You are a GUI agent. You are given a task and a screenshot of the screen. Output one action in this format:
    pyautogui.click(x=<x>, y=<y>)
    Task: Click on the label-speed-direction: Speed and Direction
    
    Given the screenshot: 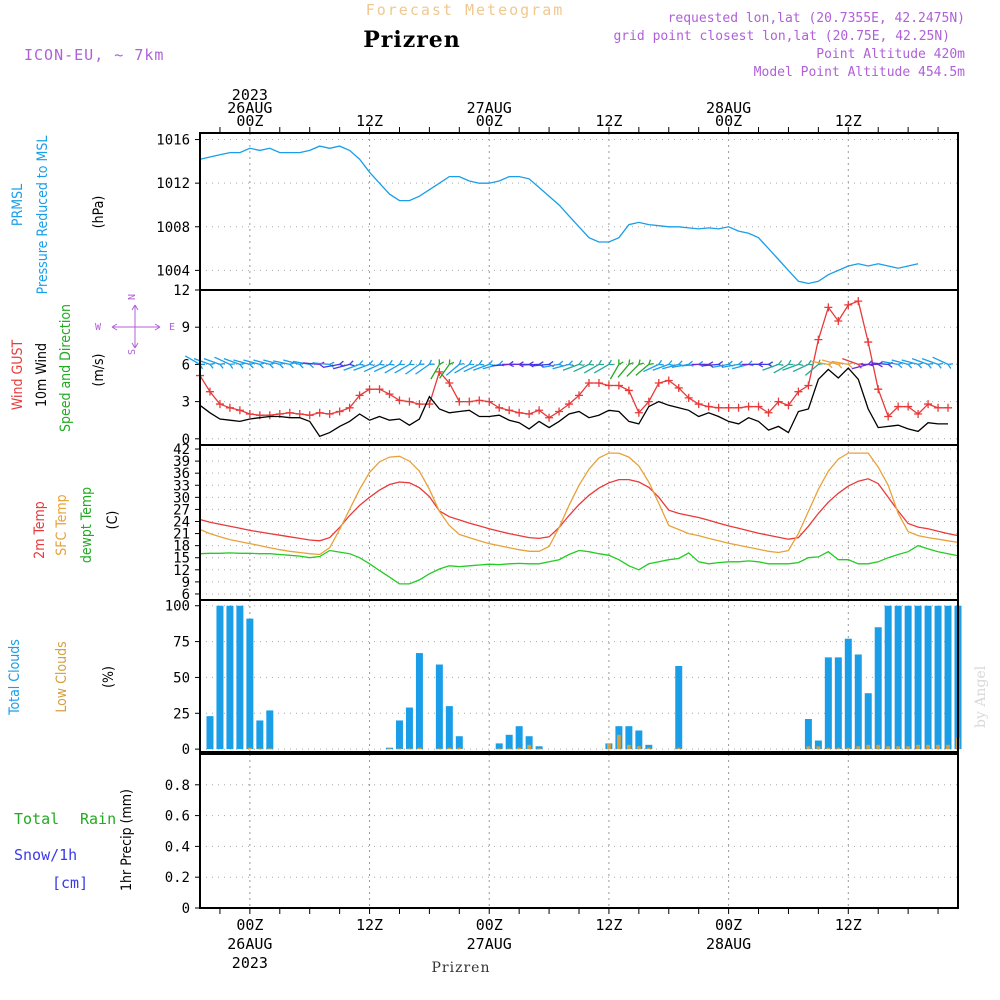 What is the action you would take?
    pyautogui.click(x=66, y=368)
    